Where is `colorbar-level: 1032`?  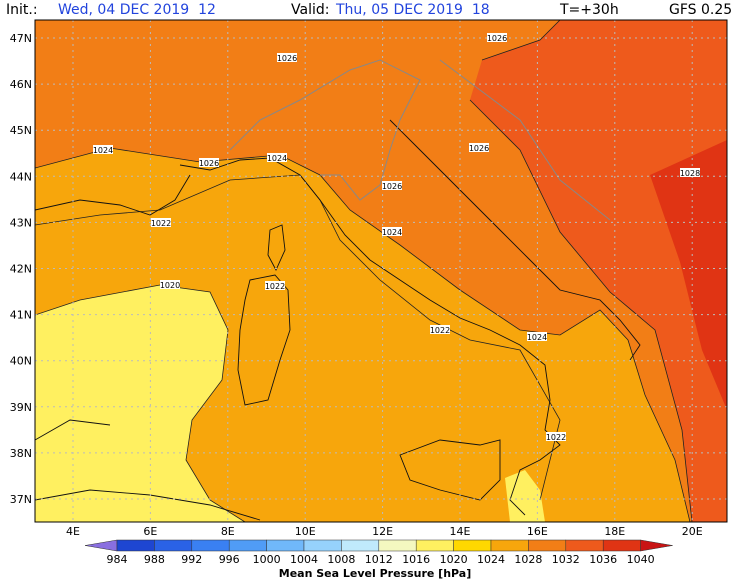 colorbar-level: 1032 is located at coordinates (566, 559).